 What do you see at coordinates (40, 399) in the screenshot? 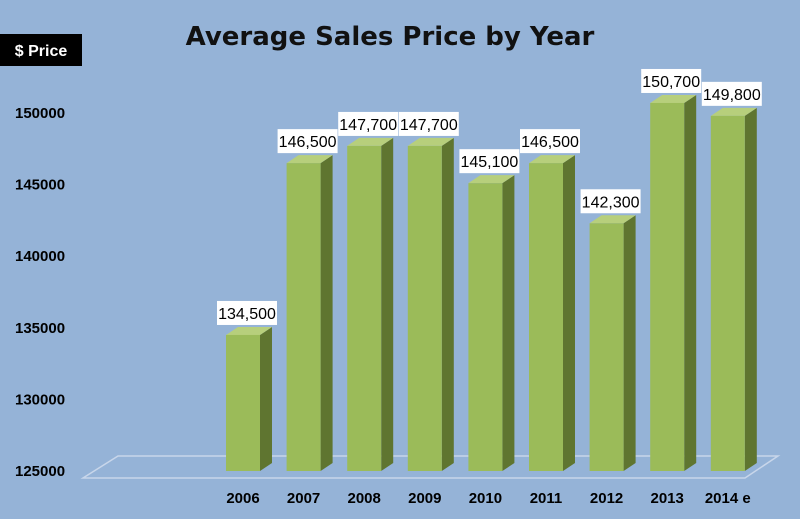
I see `y-tick-label: 130000` at bounding box center [40, 399].